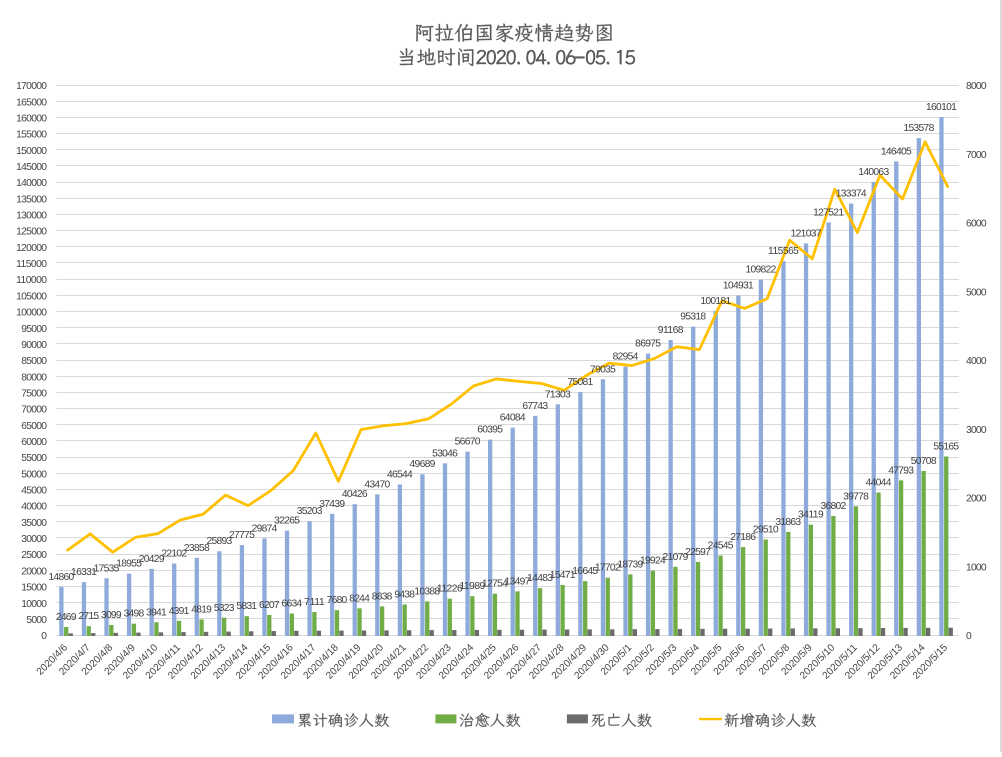  I want to click on svg-text: 153578, so click(918, 128).